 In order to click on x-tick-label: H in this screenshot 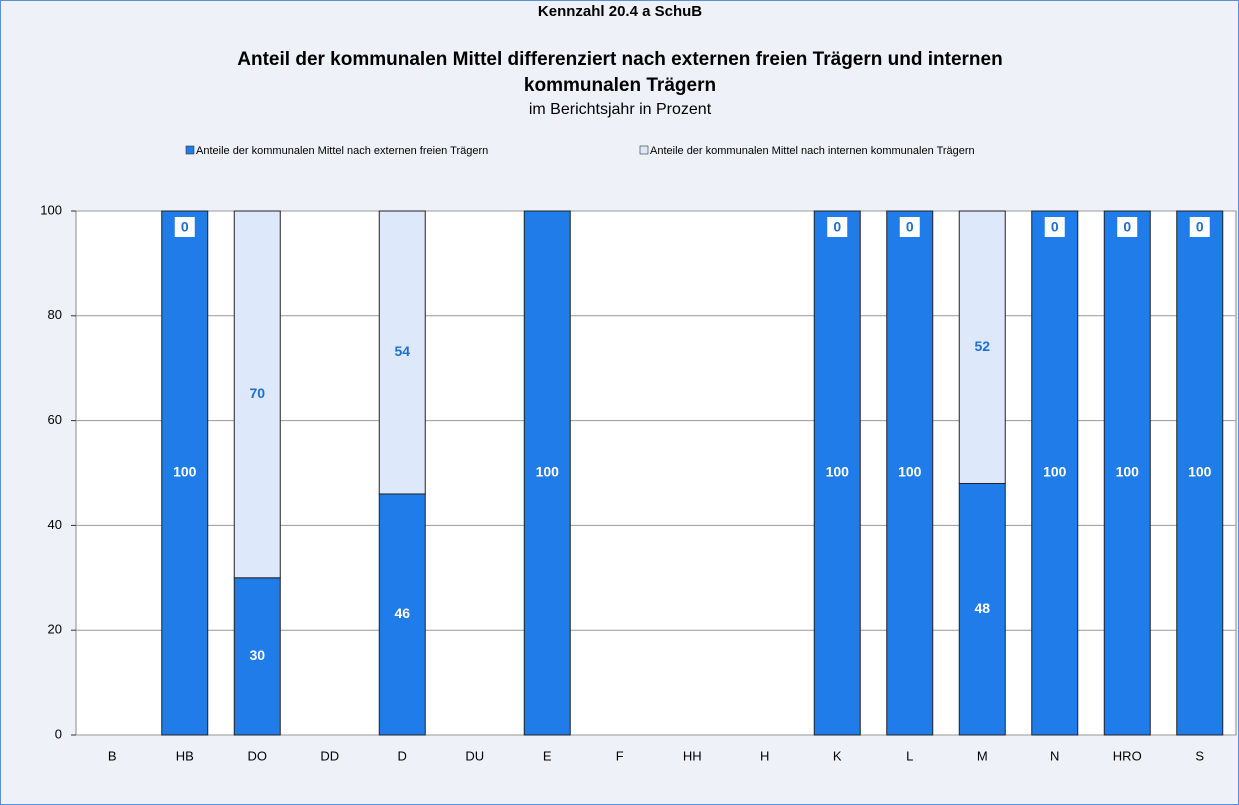, I will do `click(764, 755)`.